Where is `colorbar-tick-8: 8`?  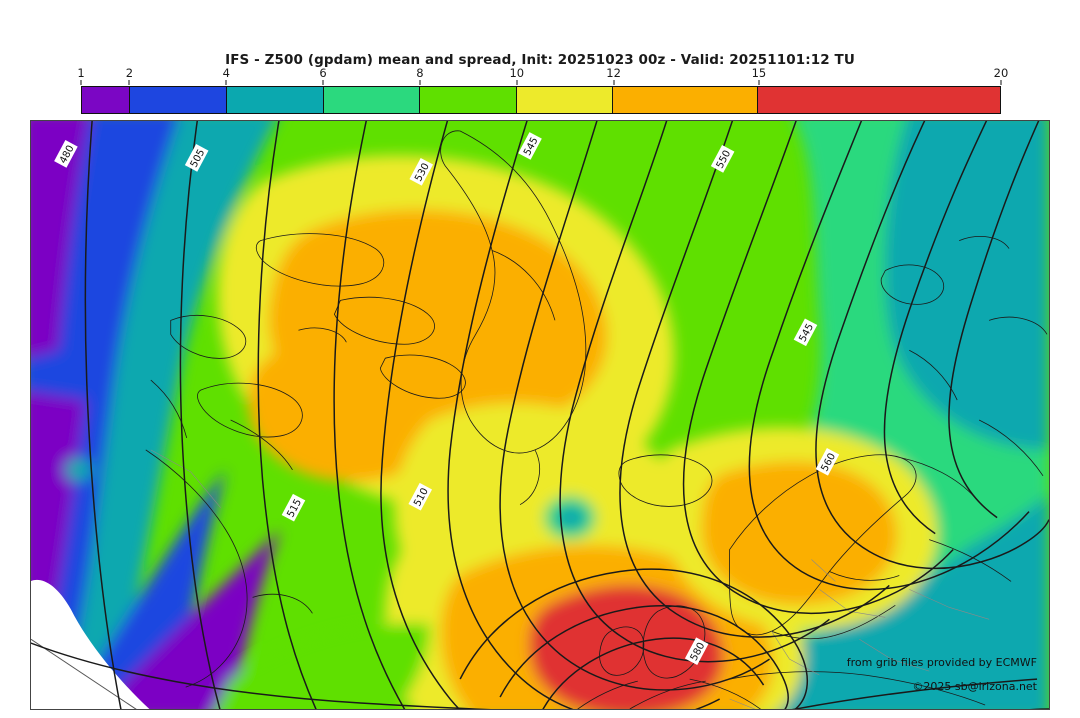 colorbar-tick-8: 8 is located at coordinates (420, 73).